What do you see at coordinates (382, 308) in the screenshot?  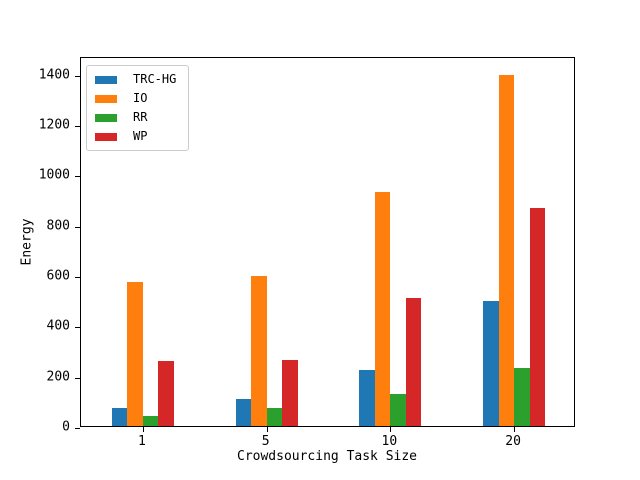 I see `bar-io-x10` at bounding box center [382, 308].